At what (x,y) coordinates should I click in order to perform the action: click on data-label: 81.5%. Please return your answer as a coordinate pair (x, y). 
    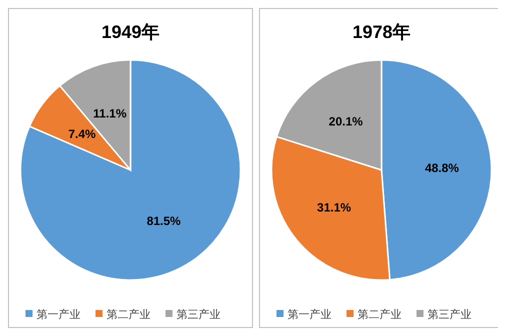
    Looking at the image, I should click on (164, 221).